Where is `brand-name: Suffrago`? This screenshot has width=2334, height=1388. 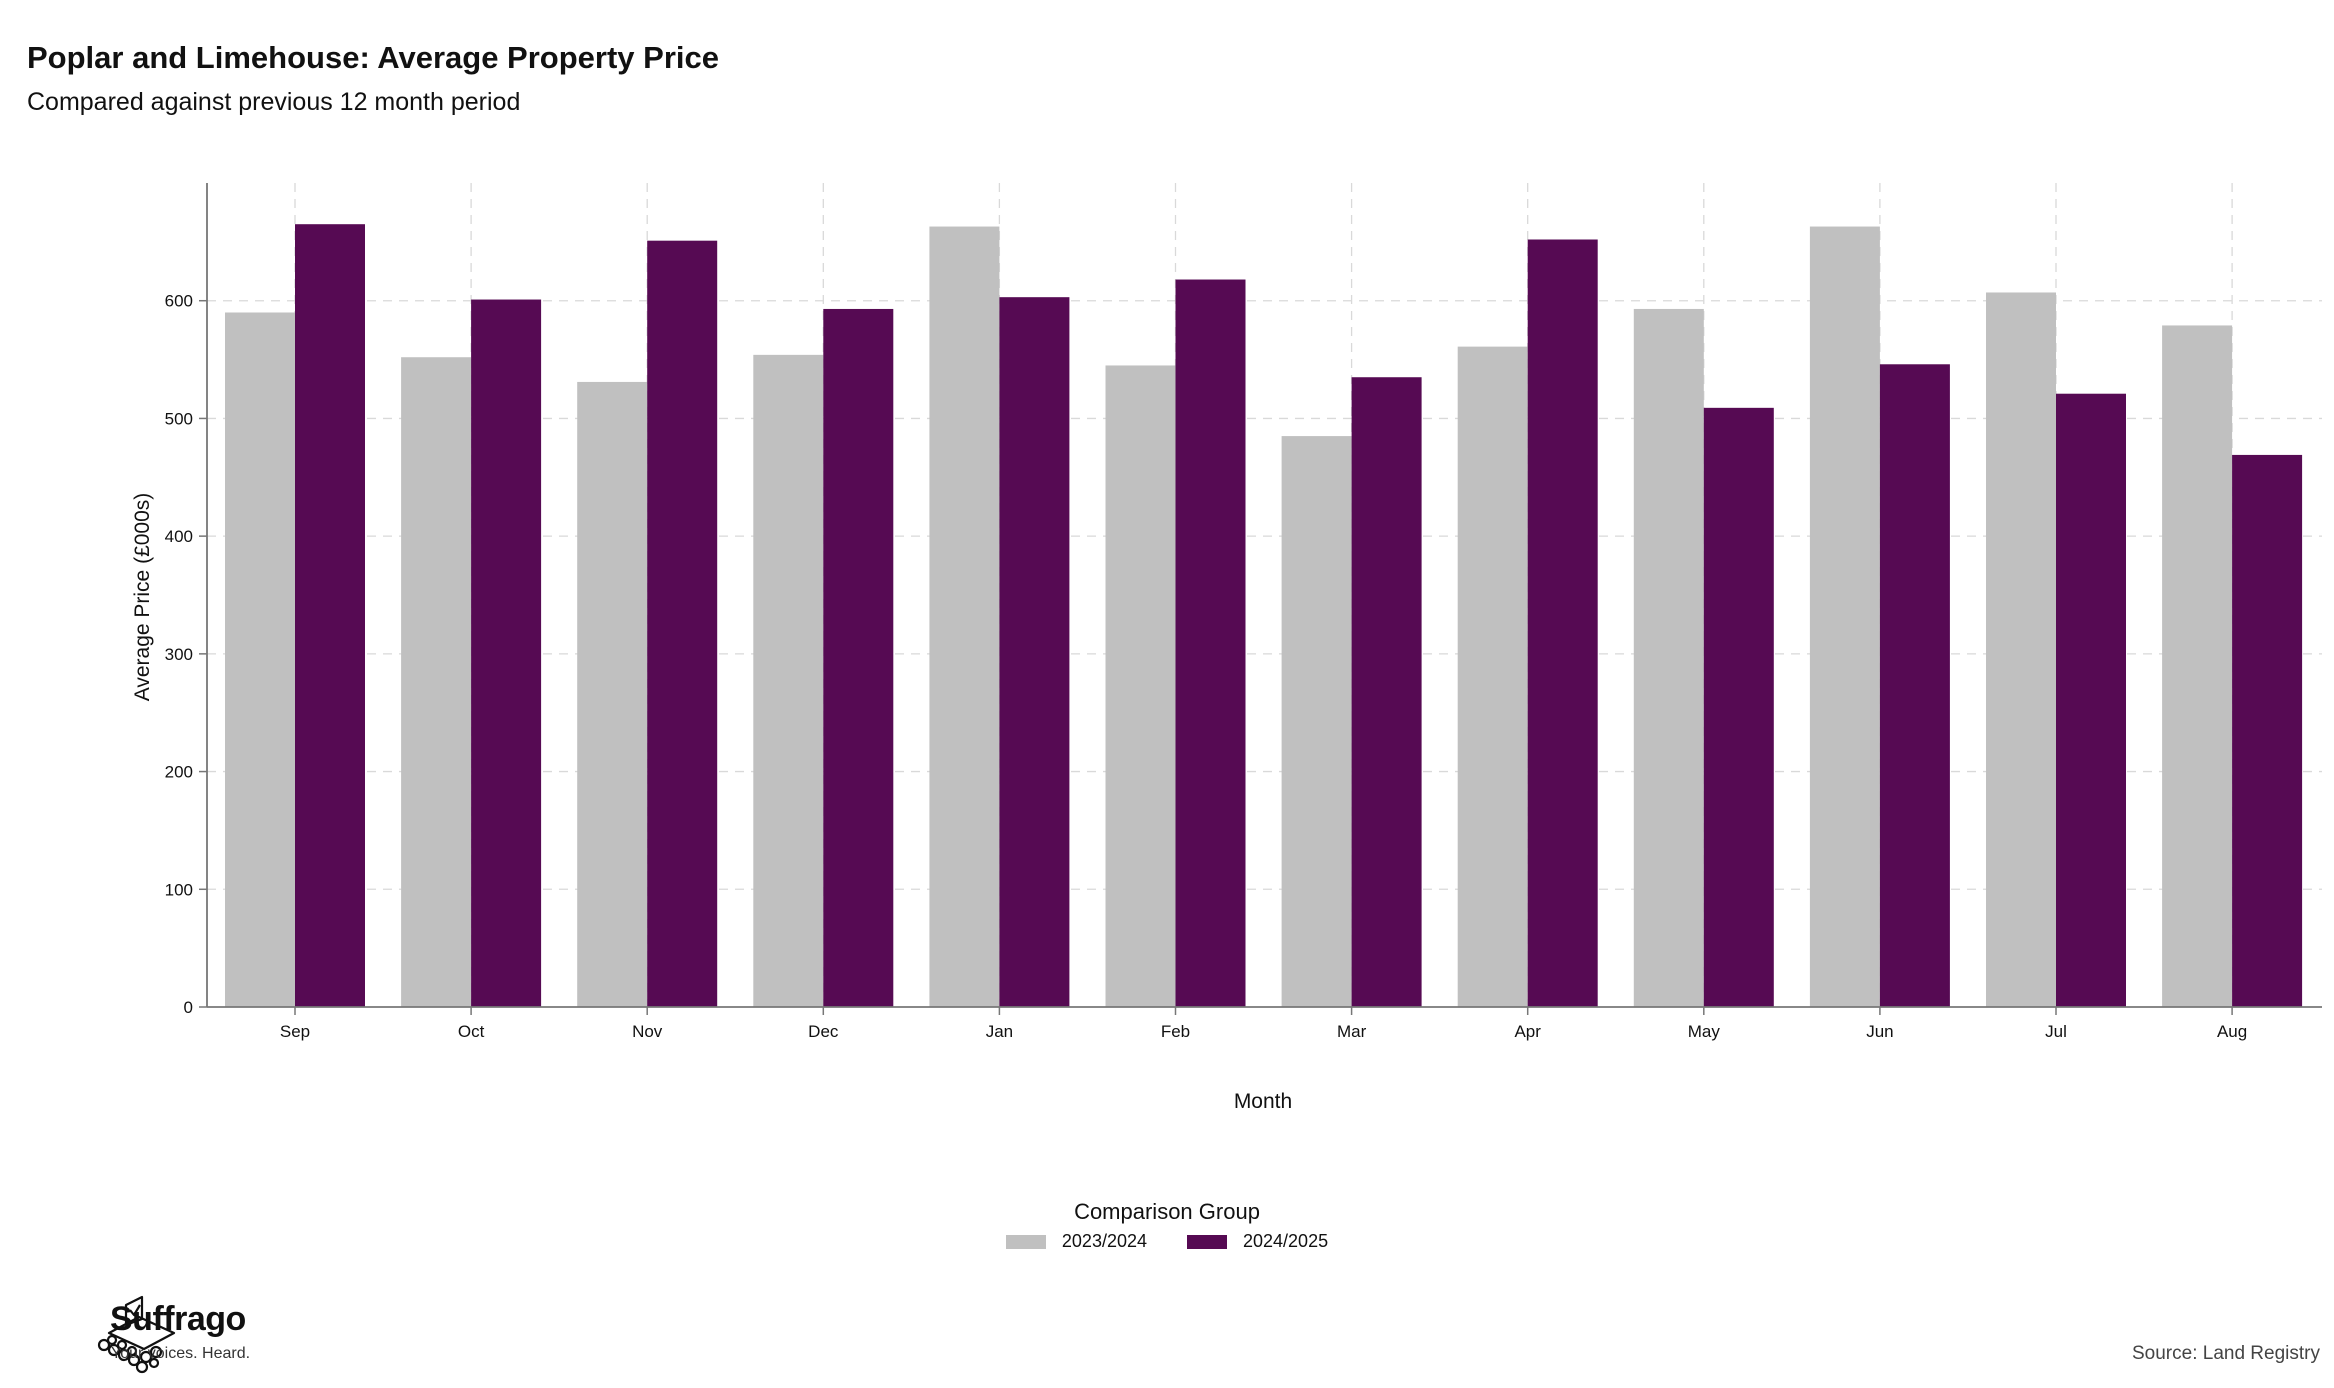 brand-name: Suffrago is located at coordinates (178, 1319).